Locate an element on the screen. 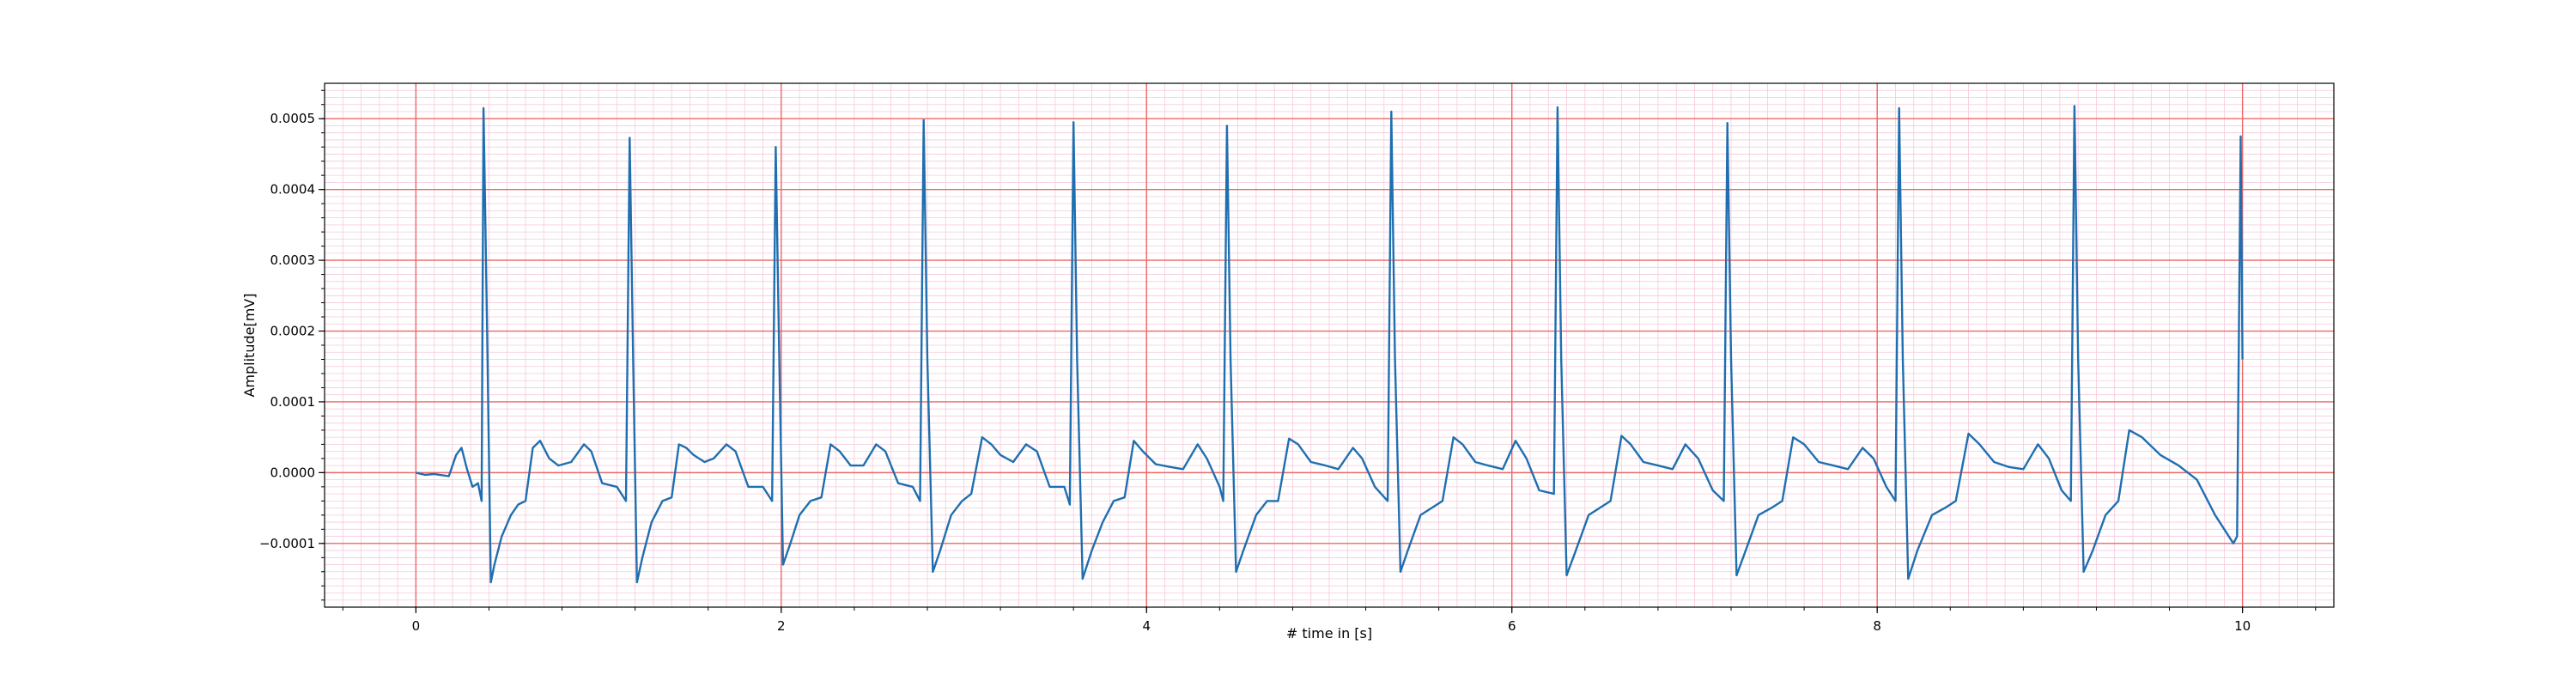 Image resolution: width=2576 pixels, height=687 pixels. y-tick-label: 0.0000 is located at coordinates (293, 472).